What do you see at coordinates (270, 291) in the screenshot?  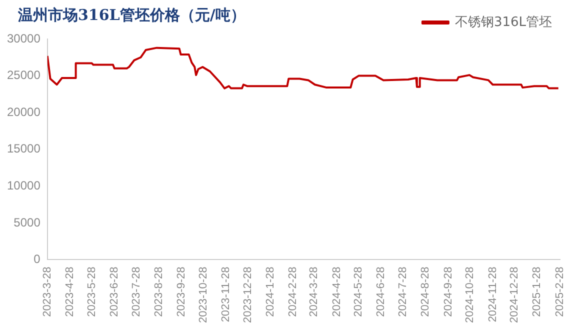 I see `x-tick-label: 2024-1-28` at bounding box center [270, 291].